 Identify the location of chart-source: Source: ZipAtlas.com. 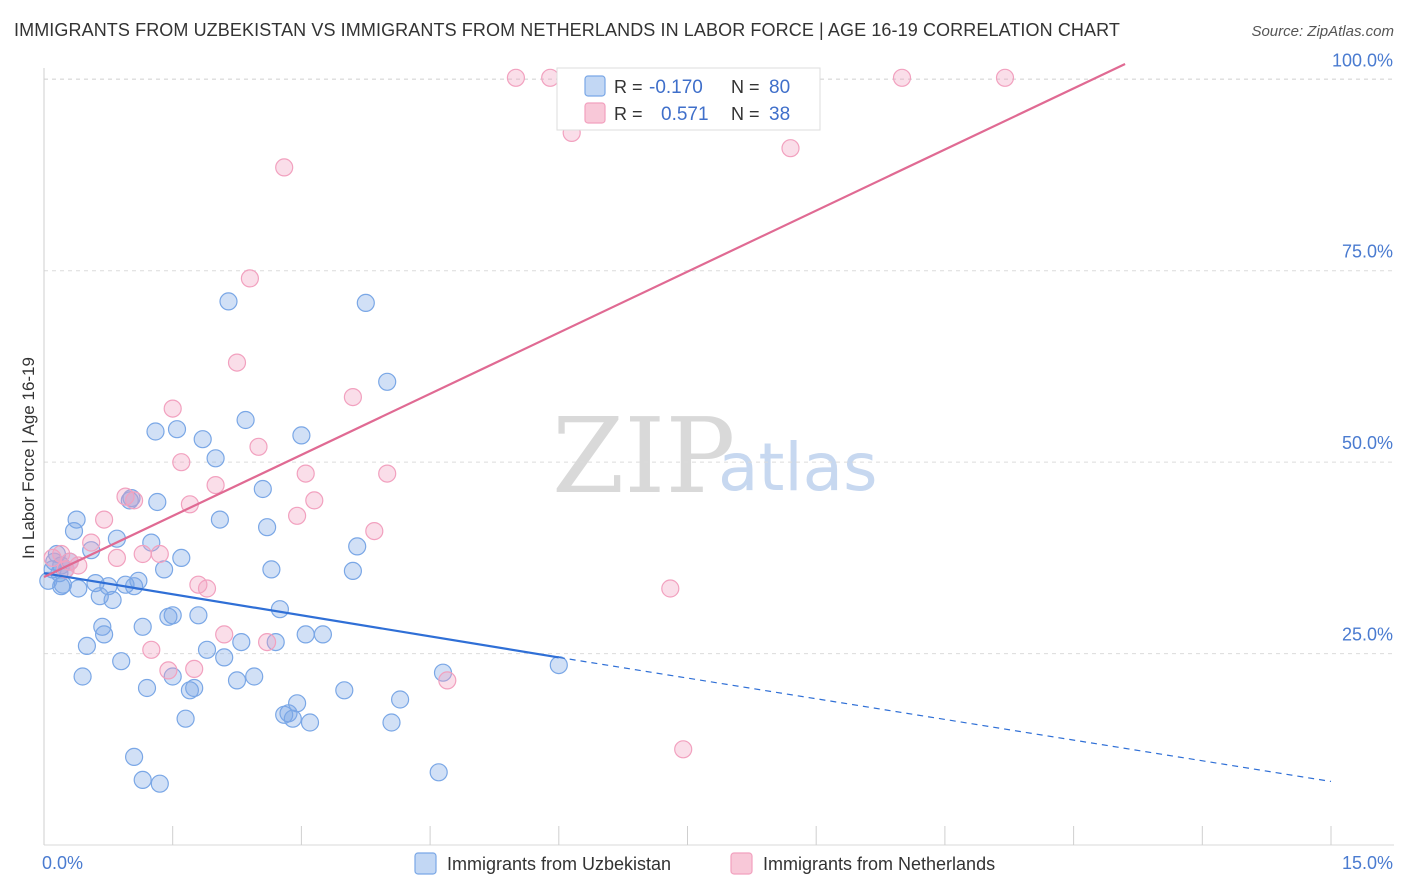
(1322, 31).